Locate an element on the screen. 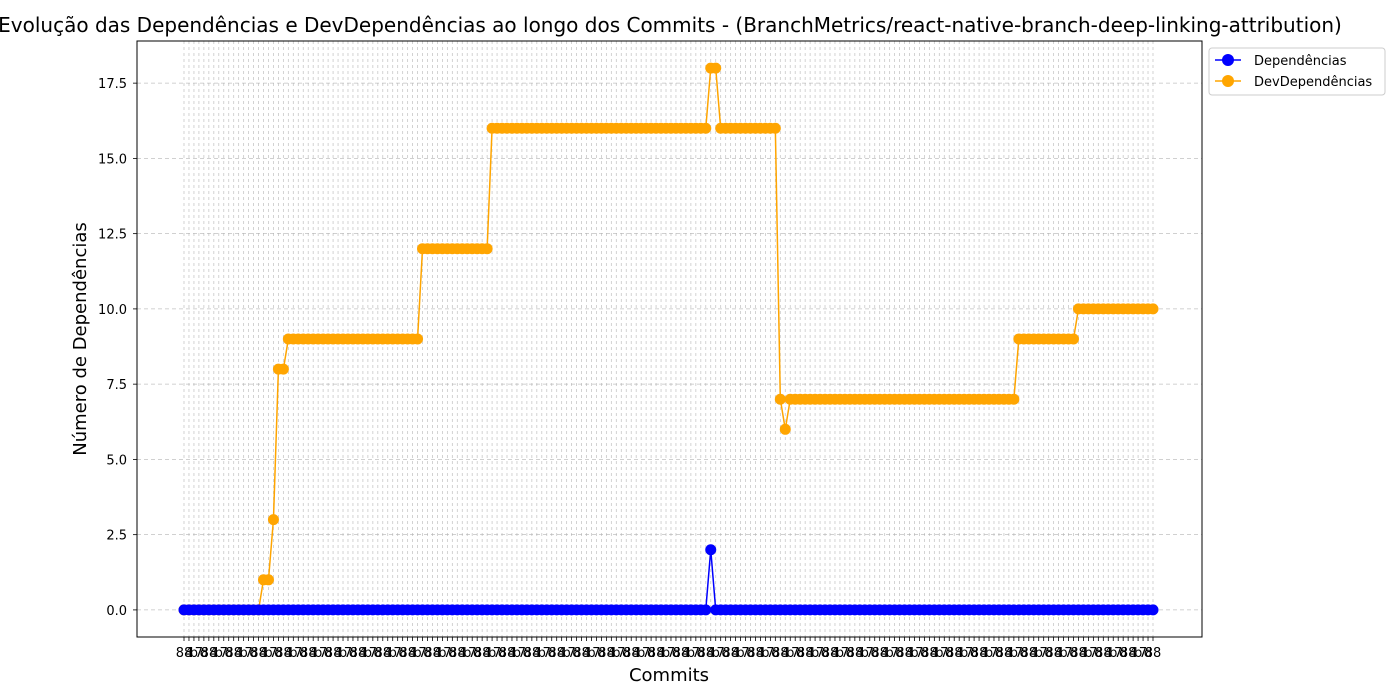 This screenshot has width=1400, height=700. y-tick-label: 10.0 is located at coordinates (112, 310).